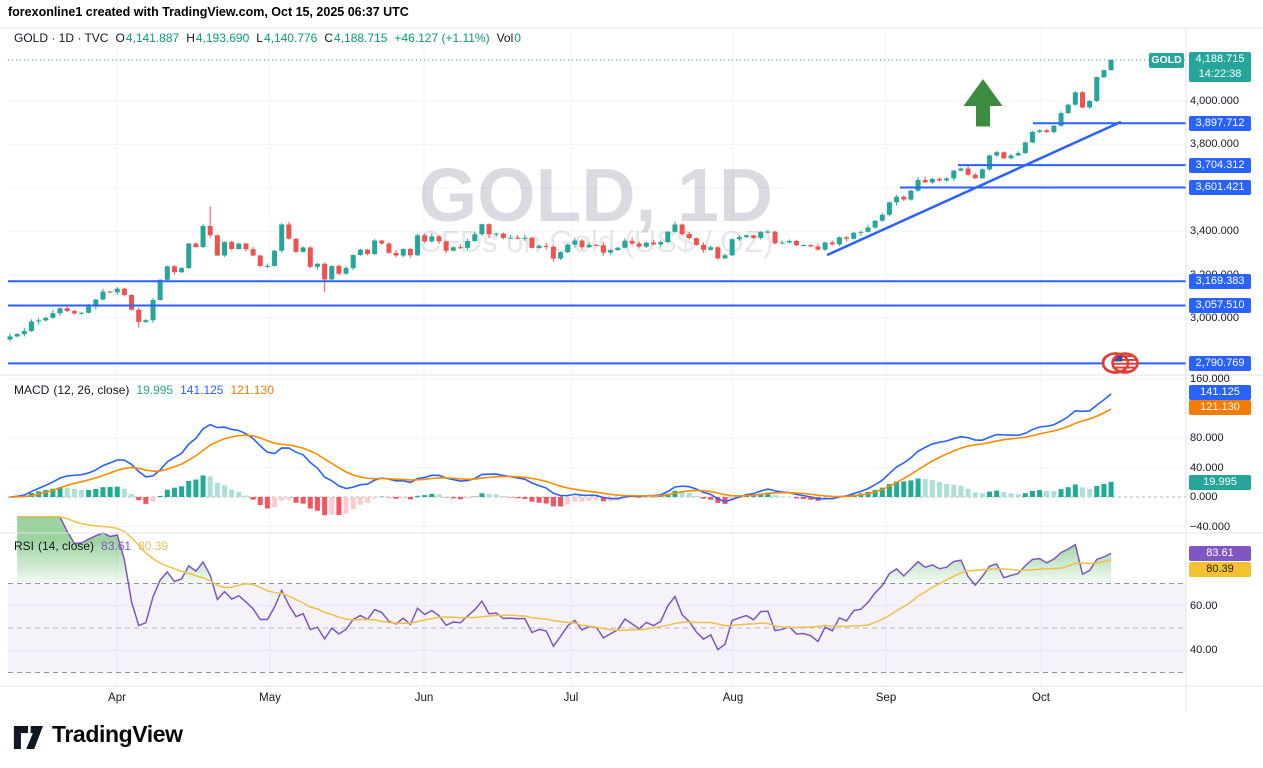 The height and width of the screenshot is (768, 1263). I want to click on volume-value: Vol0, so click(508, 38).